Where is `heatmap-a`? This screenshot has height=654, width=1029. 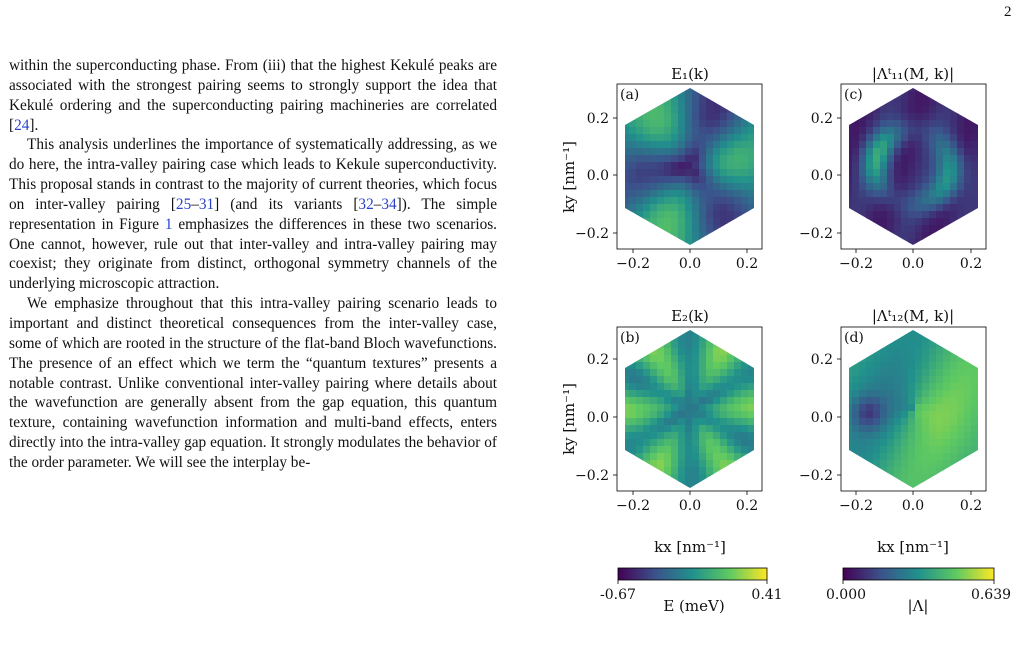 heatmap-a is located at coordinates (692, 171).